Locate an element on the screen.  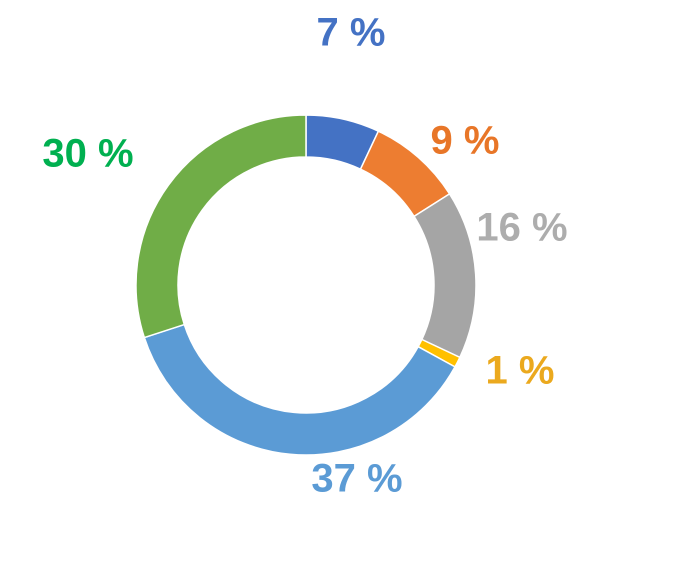
slice-data-label: 30 % is located at coordinates (87, 154).